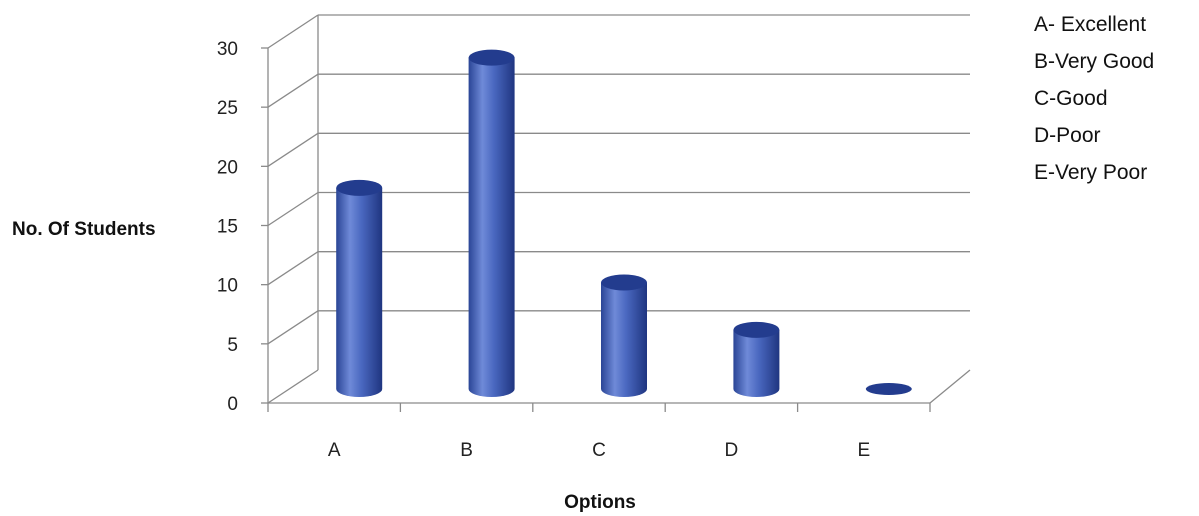  What do you see at coordinates (1090, 24) in the screenshot?
I see `legend-entry: A- Excellent` at bounding box center [1090, 24].